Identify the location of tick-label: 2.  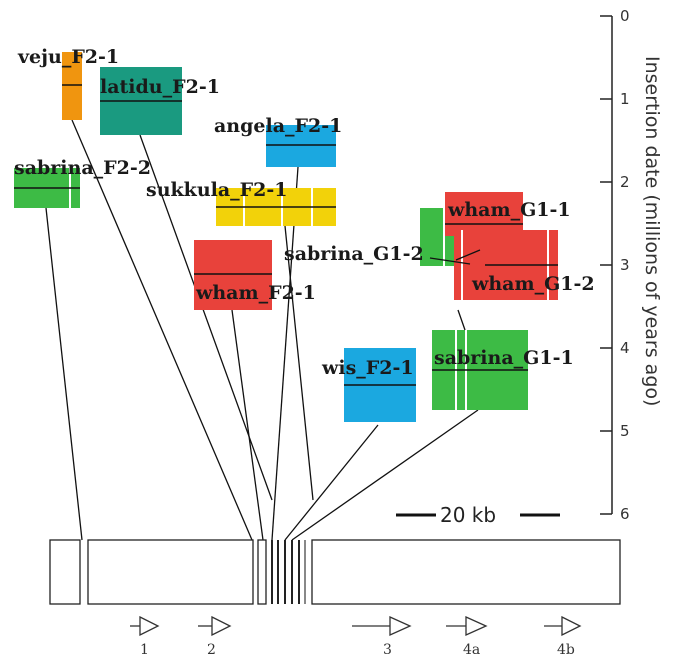
(625, 182).